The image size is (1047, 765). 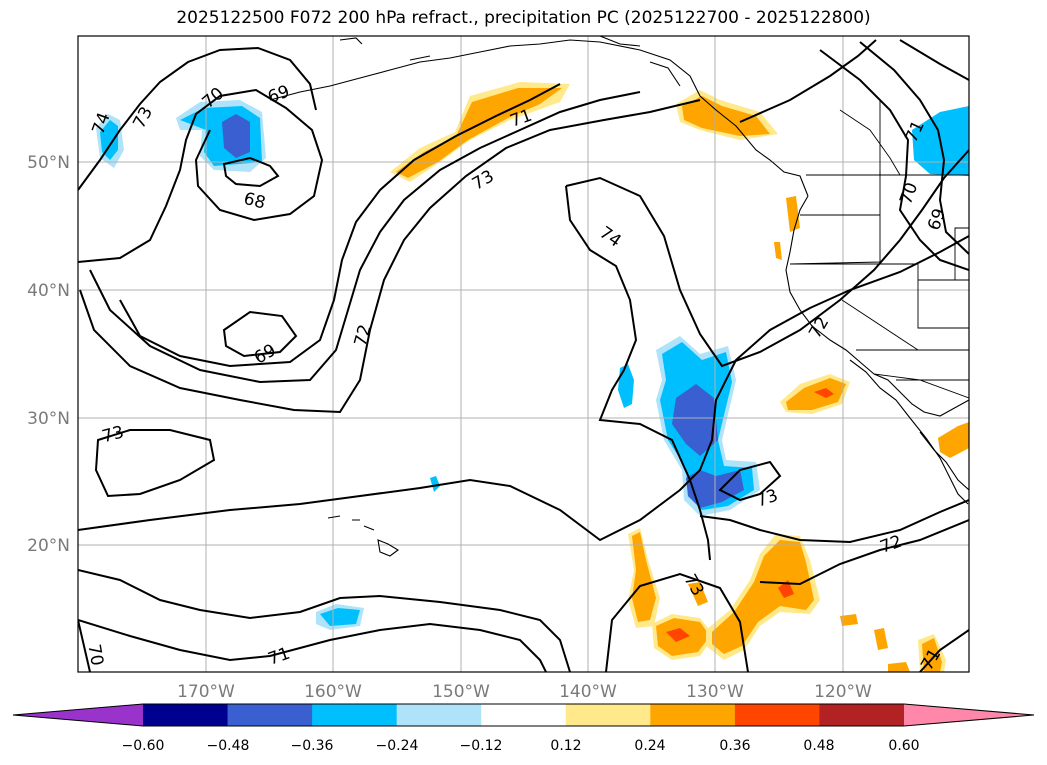 I want to click on colorbar-tick-label: 0.48, so click(x=818, y=746).